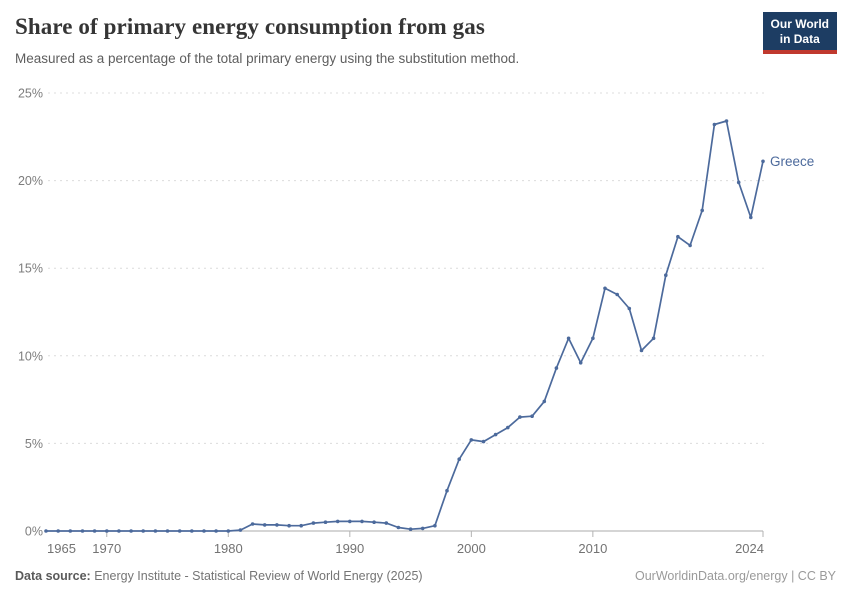 The width and height of the screenshot is (850, 600). Describe the element at coordinates (30, 94) in the screenshot. I see `y-tick-label: 25%` at that location.